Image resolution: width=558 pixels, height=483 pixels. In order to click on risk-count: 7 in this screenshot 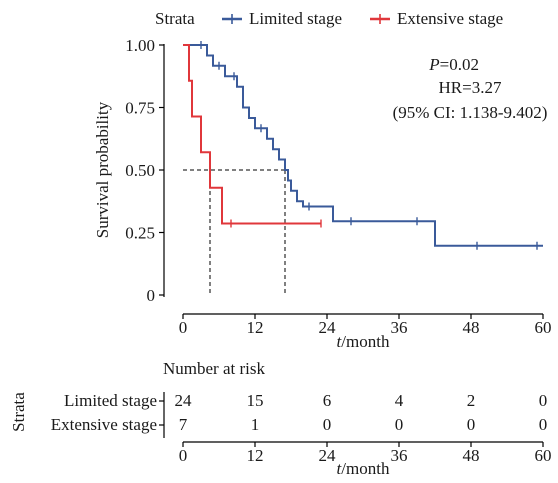, I will do `click(183, 424)`.